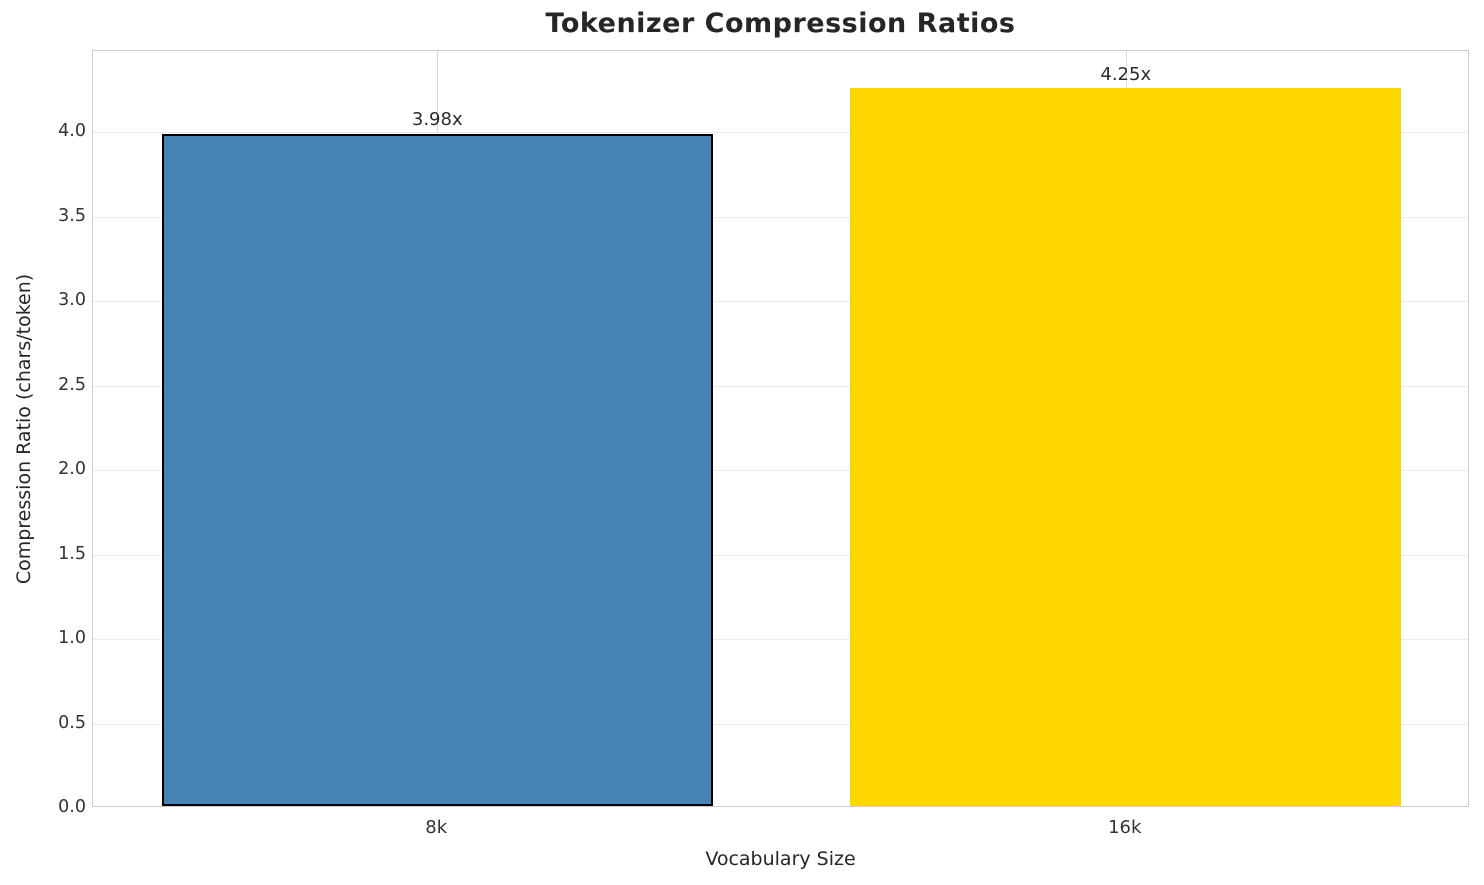 This screenshot has height=885, width=1484. What do you see at coordinates (72, 300) in the screenshot?
I see `y-tick-label: 3.0` at bounding box center [72, 300].